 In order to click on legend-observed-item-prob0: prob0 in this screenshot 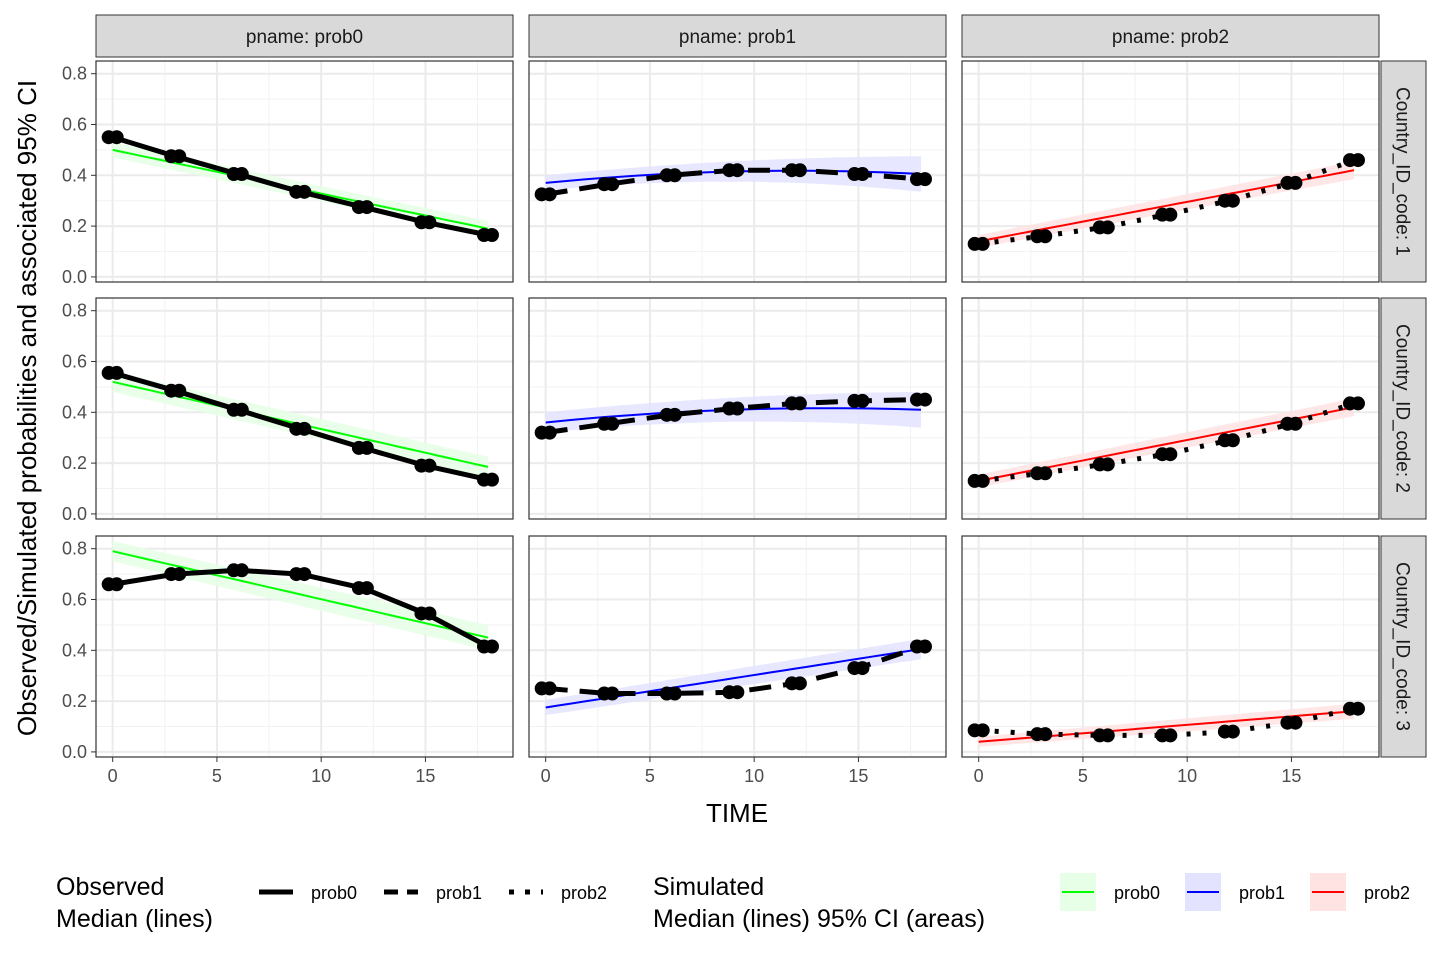, I will do `click(308, 893)`.